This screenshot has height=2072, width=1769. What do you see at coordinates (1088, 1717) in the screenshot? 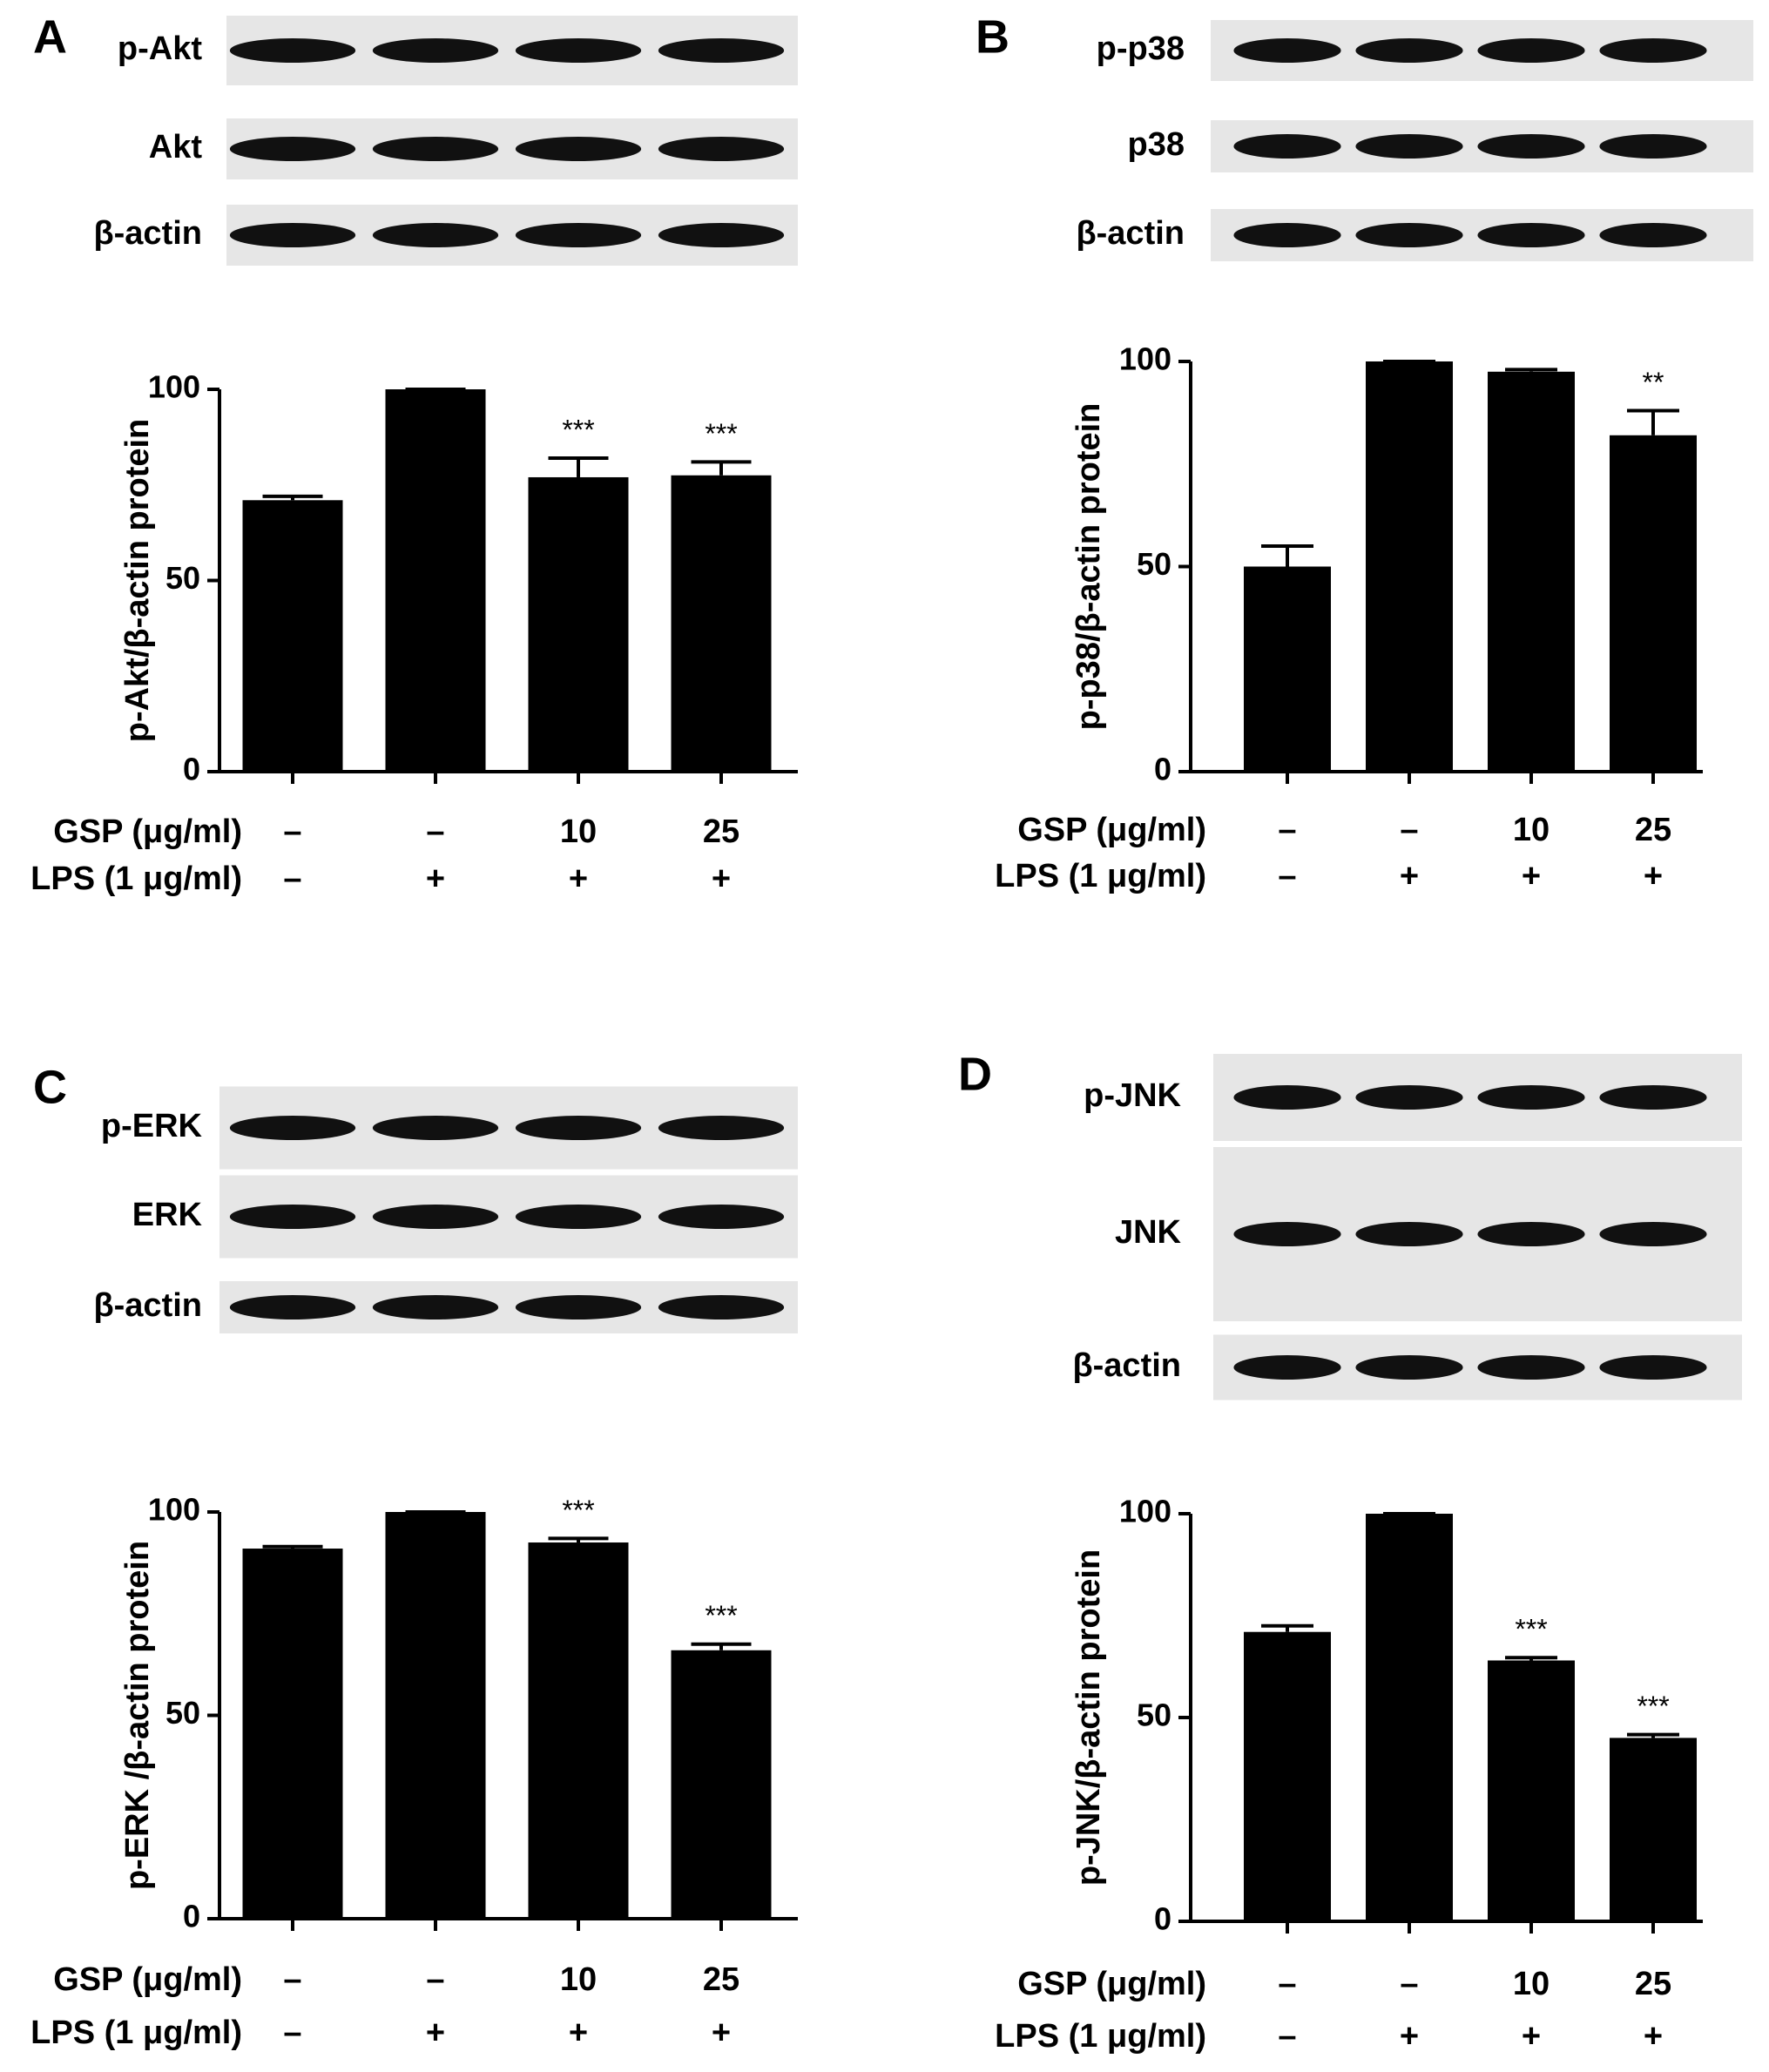
I see `y-axis-label: p-JNK/β-actin protein` at bounding box center [1088, 1717].